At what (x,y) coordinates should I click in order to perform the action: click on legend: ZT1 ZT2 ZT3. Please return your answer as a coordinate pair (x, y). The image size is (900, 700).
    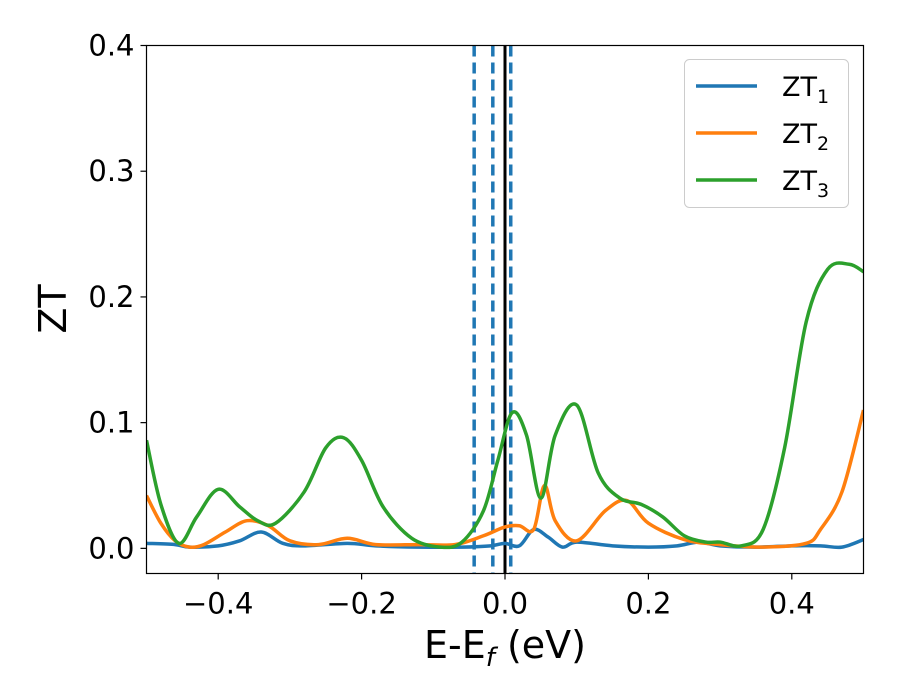
    Looking at the image, I should click on (766, 133).